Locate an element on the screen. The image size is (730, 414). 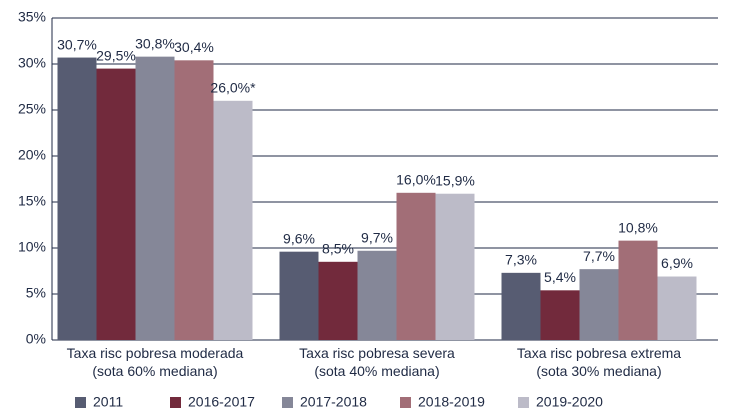
value-label: 9,7% is located at coordinates (377, 237).